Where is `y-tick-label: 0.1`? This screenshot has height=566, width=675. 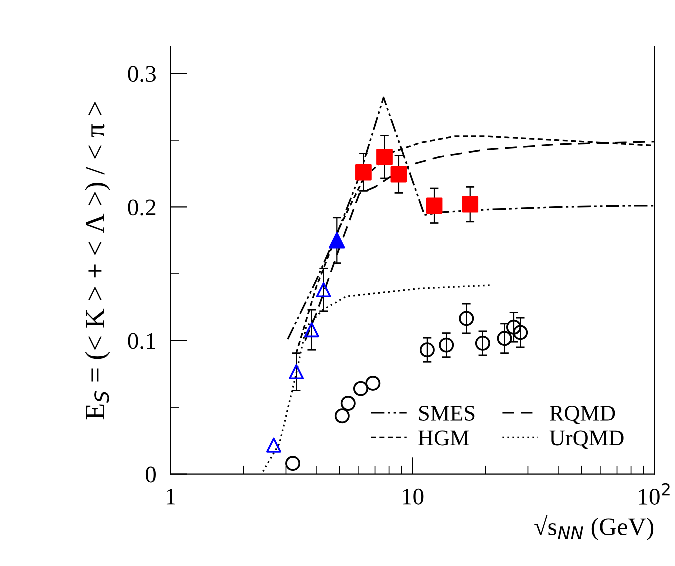 y-tick-label: 0.1 is located at coordinates (142, 341).